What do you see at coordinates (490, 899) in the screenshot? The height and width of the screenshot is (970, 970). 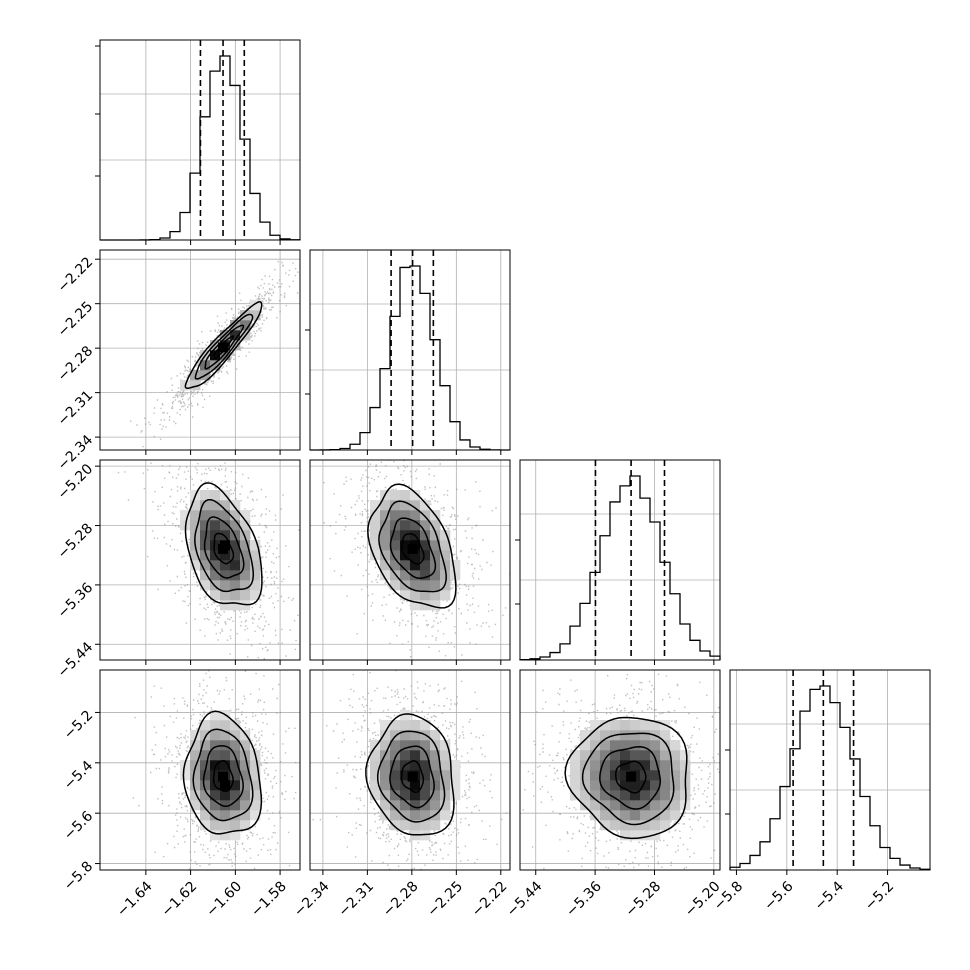 I see `x-tick-label: −2.22` at bounding box center [490, 899].